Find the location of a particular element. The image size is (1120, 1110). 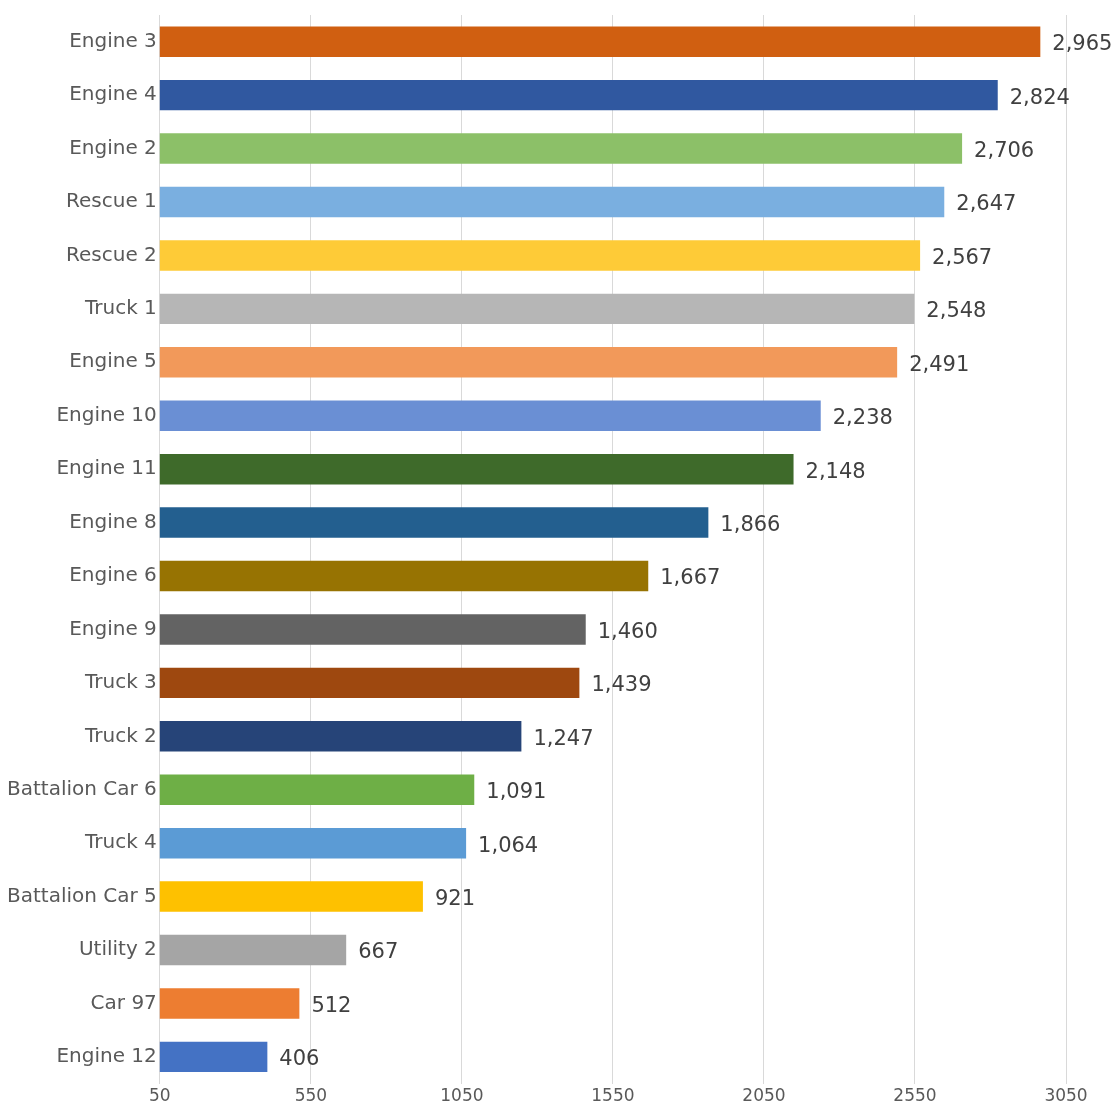

y-tick-label: Rescue 1 is located at coordinates (111, 200).